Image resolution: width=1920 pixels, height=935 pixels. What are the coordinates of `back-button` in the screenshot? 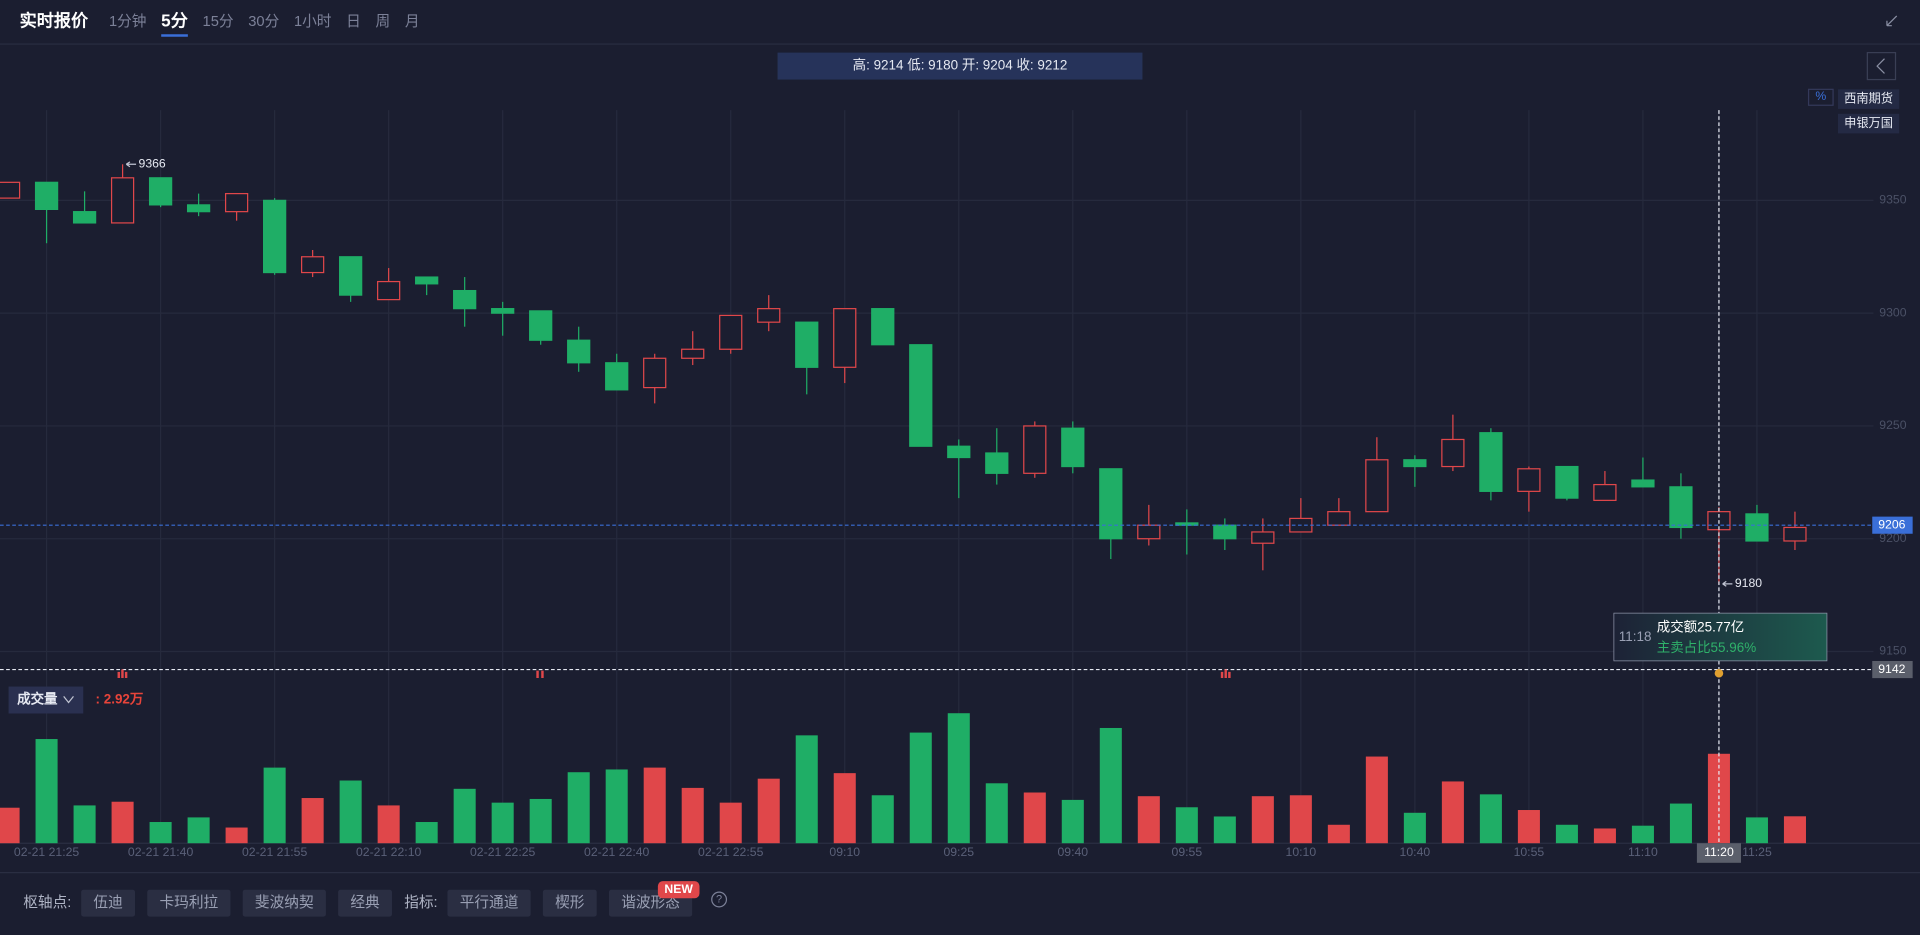 It's located at (1881, 66).